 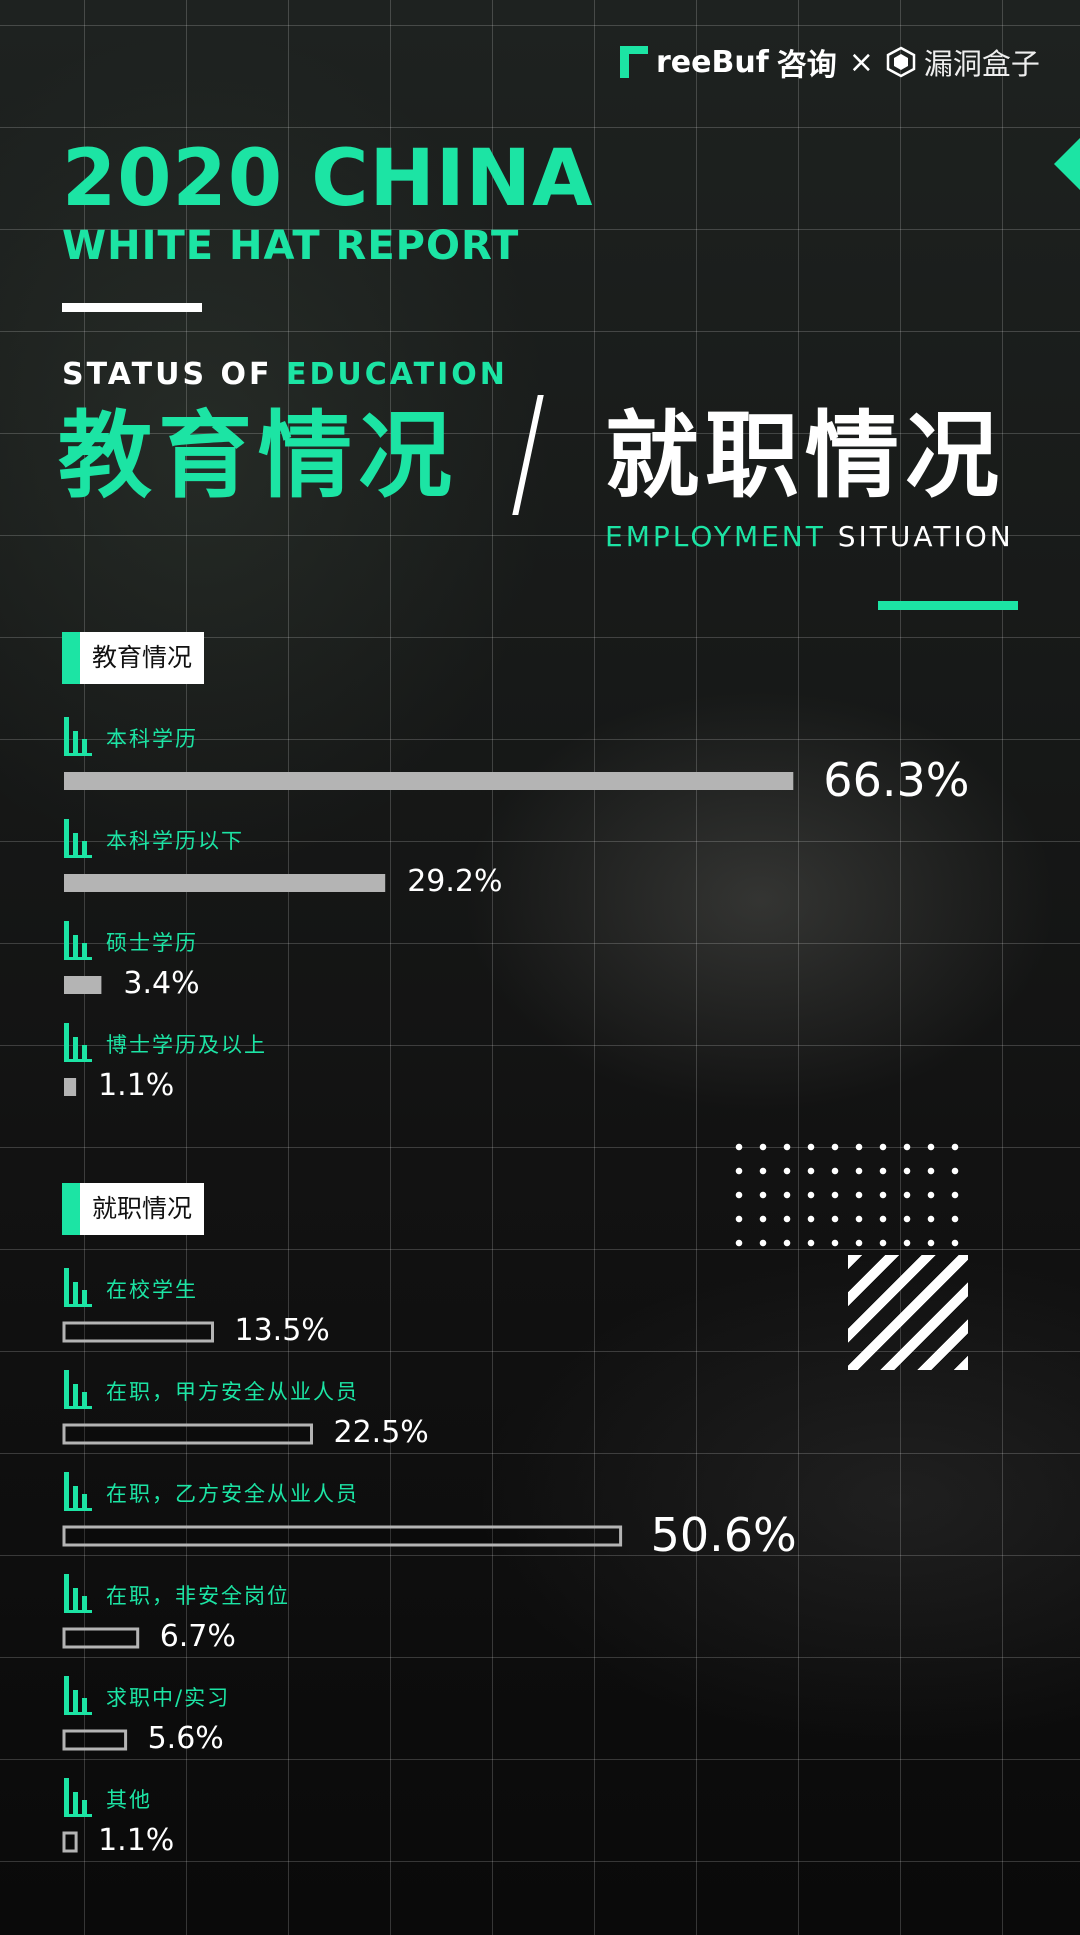 I want to click on category-label: 在校学生, so click(x=152, y=1290).